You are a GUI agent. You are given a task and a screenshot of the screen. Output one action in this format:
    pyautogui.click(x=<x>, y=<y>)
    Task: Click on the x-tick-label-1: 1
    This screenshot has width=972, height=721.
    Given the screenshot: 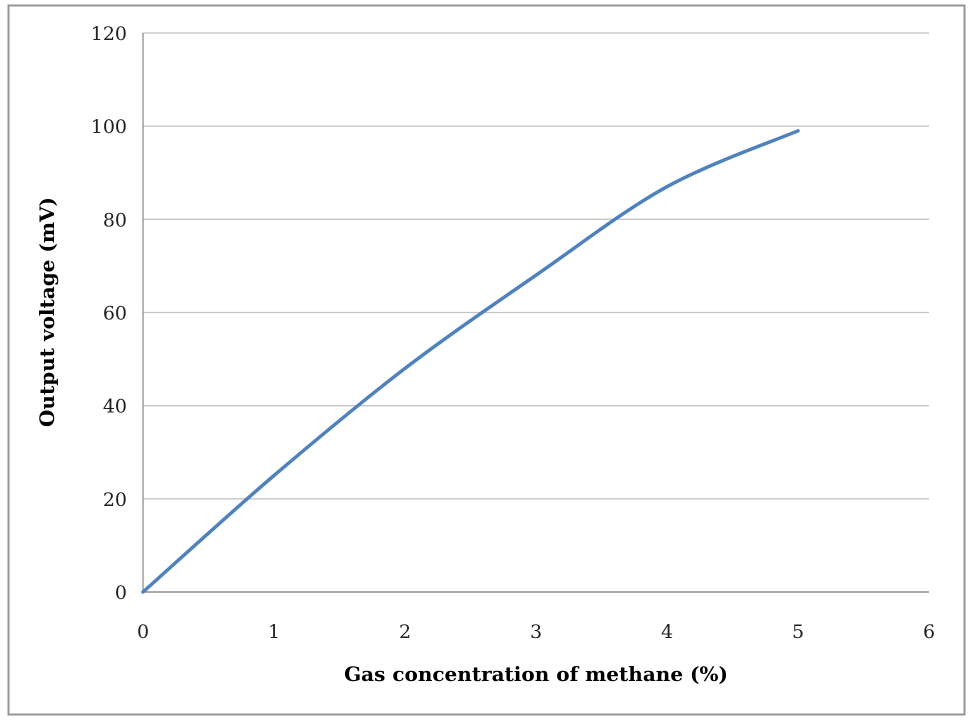 What is the action you would take?
    pyautogui.click(x=274, y=632)
    